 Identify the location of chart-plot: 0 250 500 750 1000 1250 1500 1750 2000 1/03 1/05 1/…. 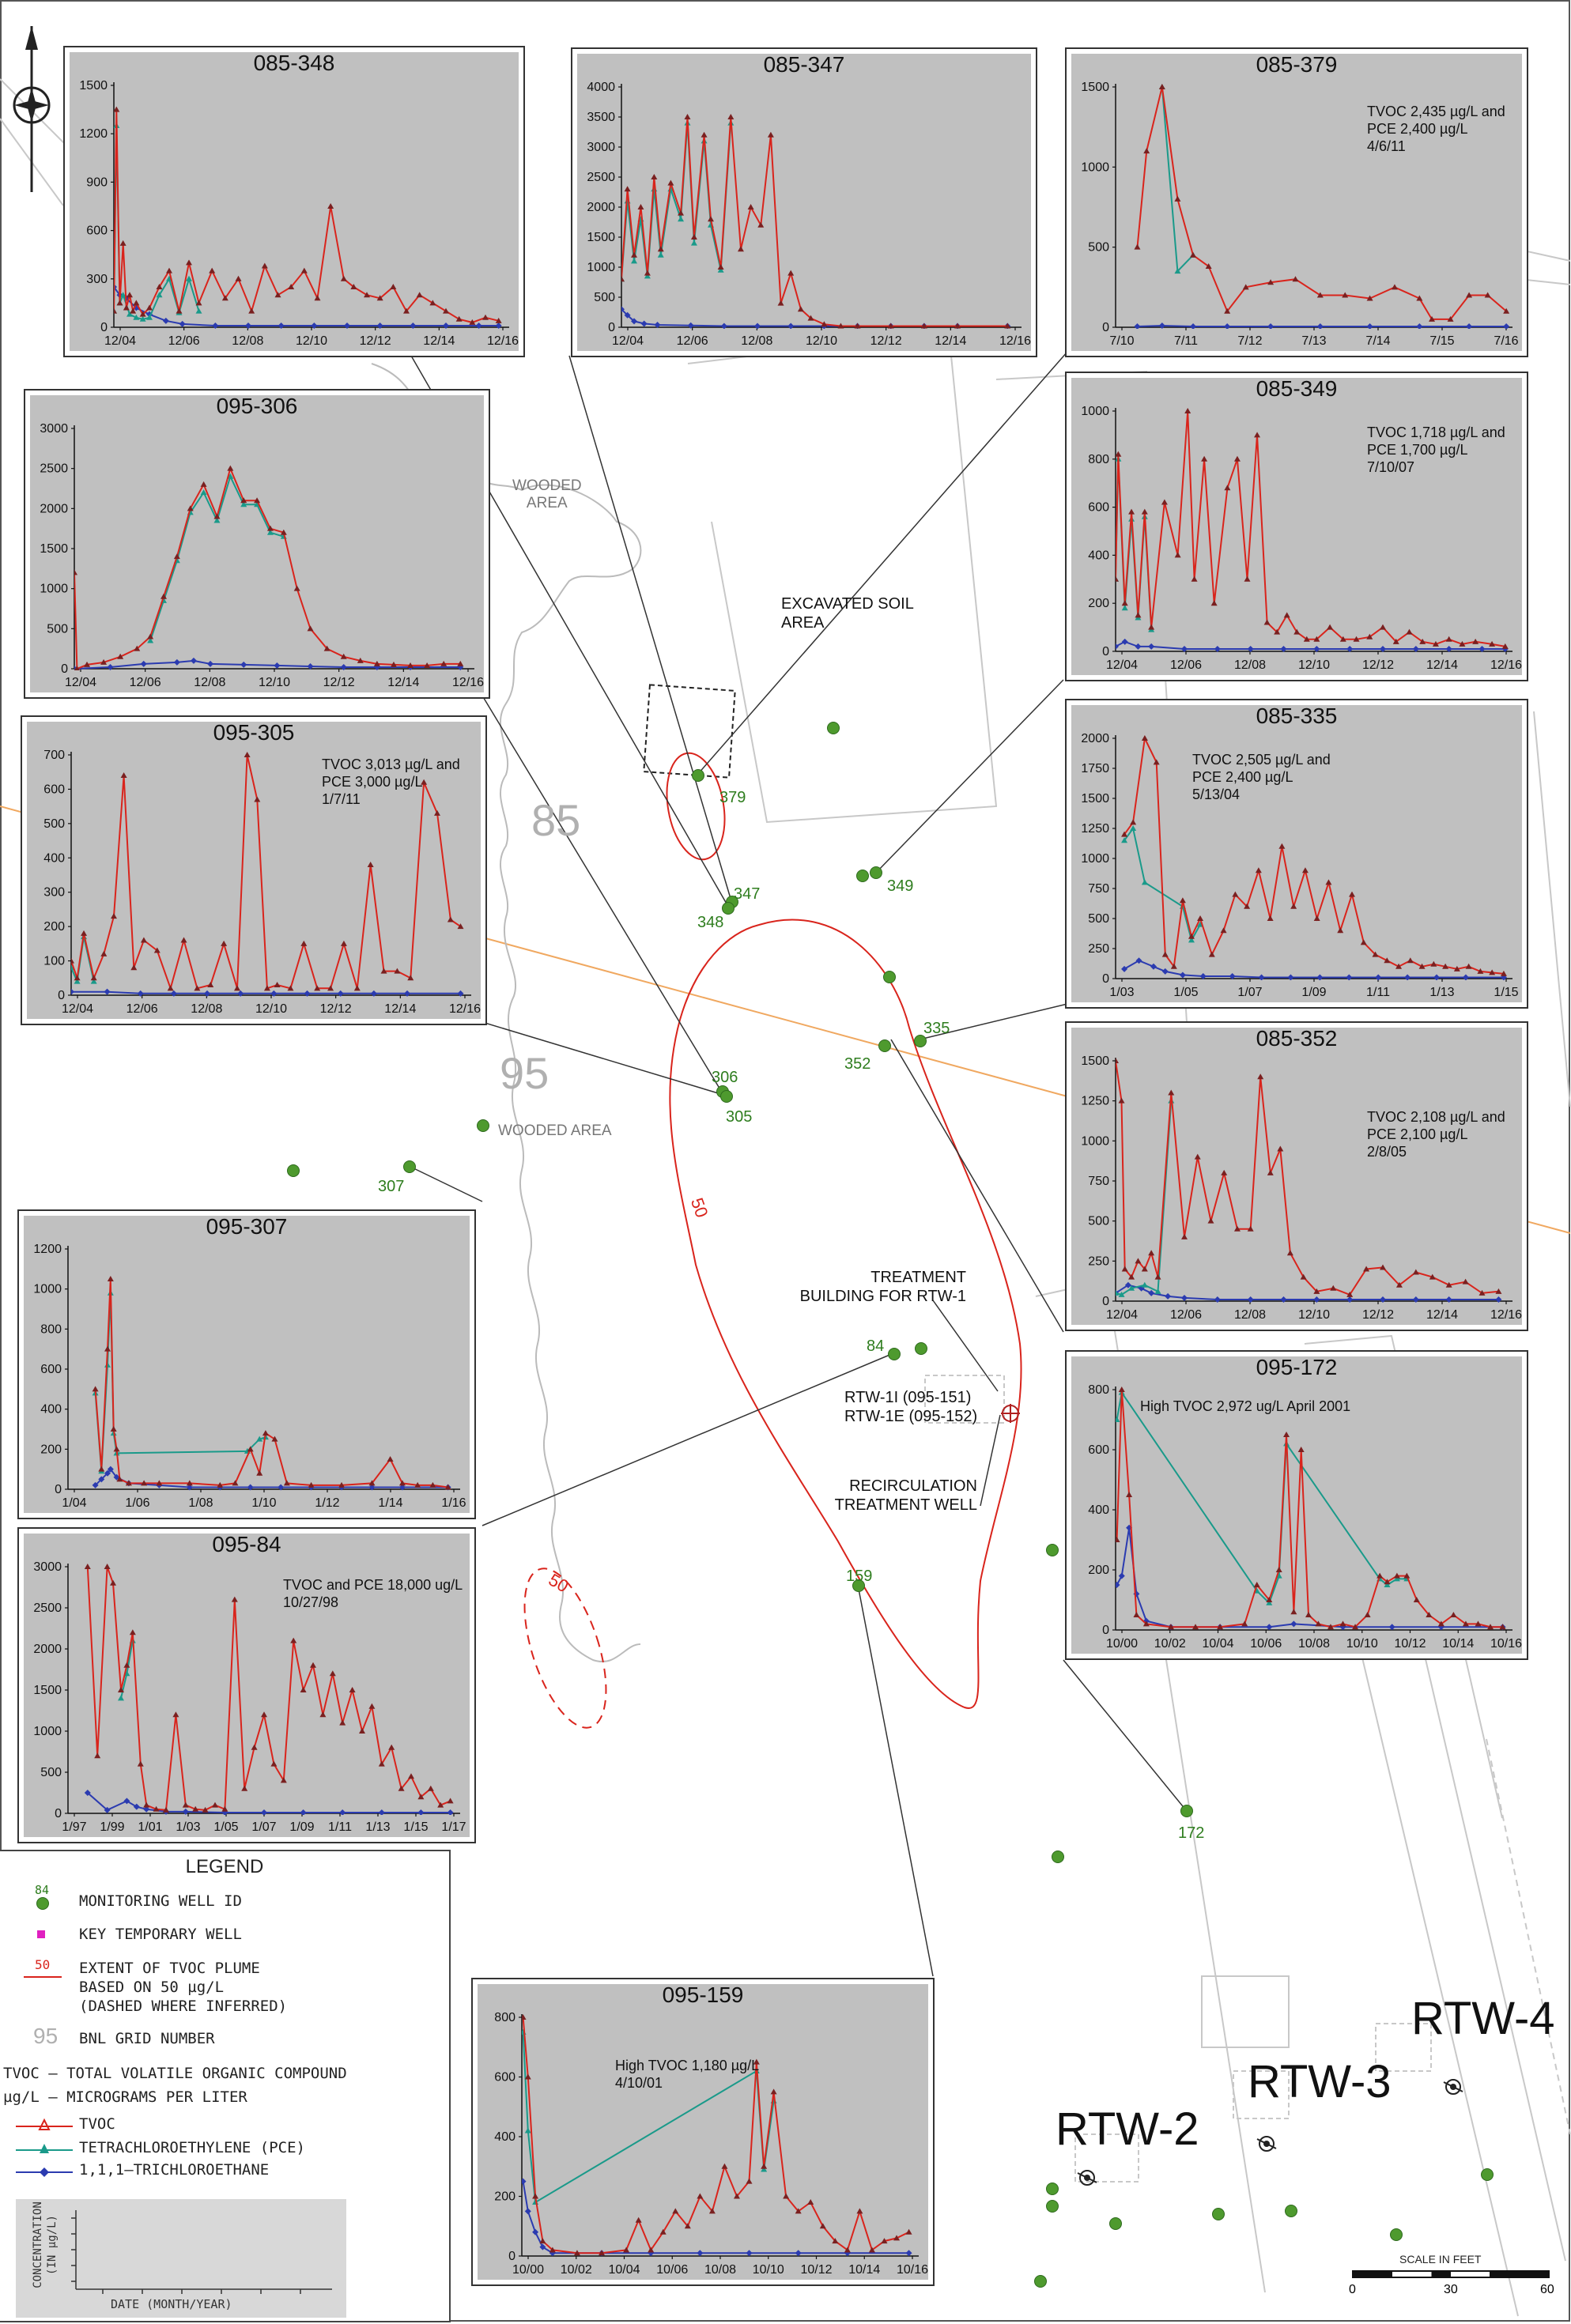
(1299, 865).